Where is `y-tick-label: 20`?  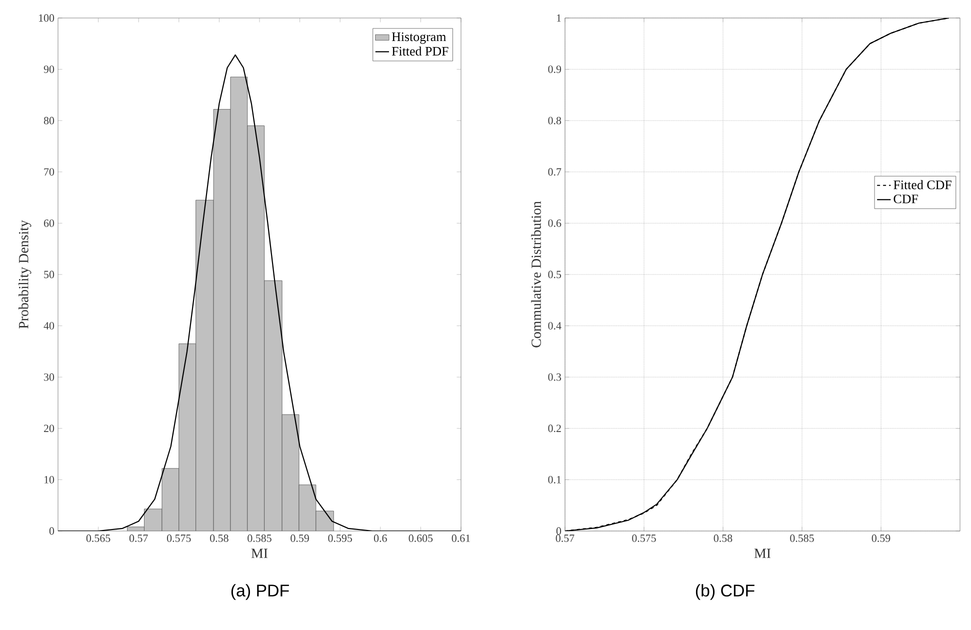
y-tick-label: 20 is located at coordinates (49, 428).